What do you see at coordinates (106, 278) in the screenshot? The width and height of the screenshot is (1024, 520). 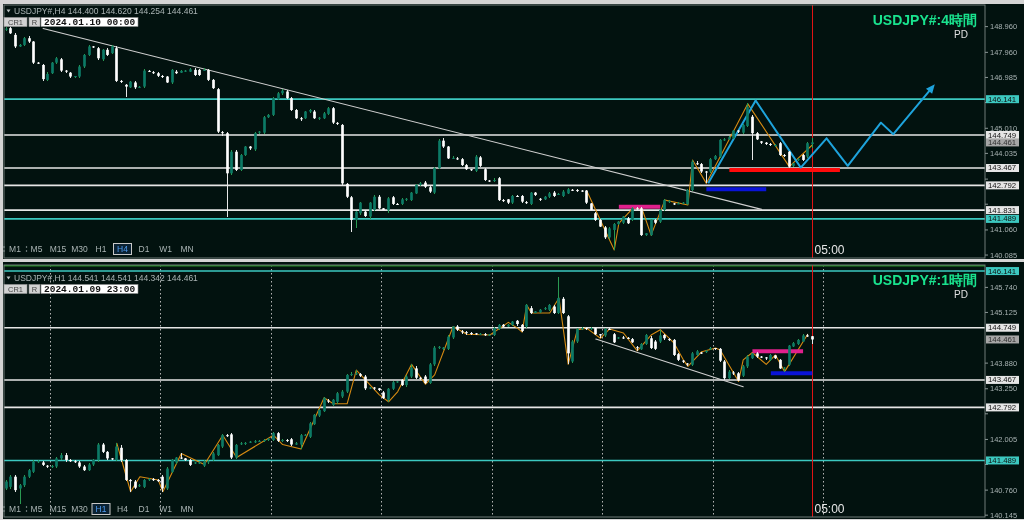 I see `annotation: USDJPY#,H1 144.541 144.541 144.342 144.461` at bounding box center [106, 278].